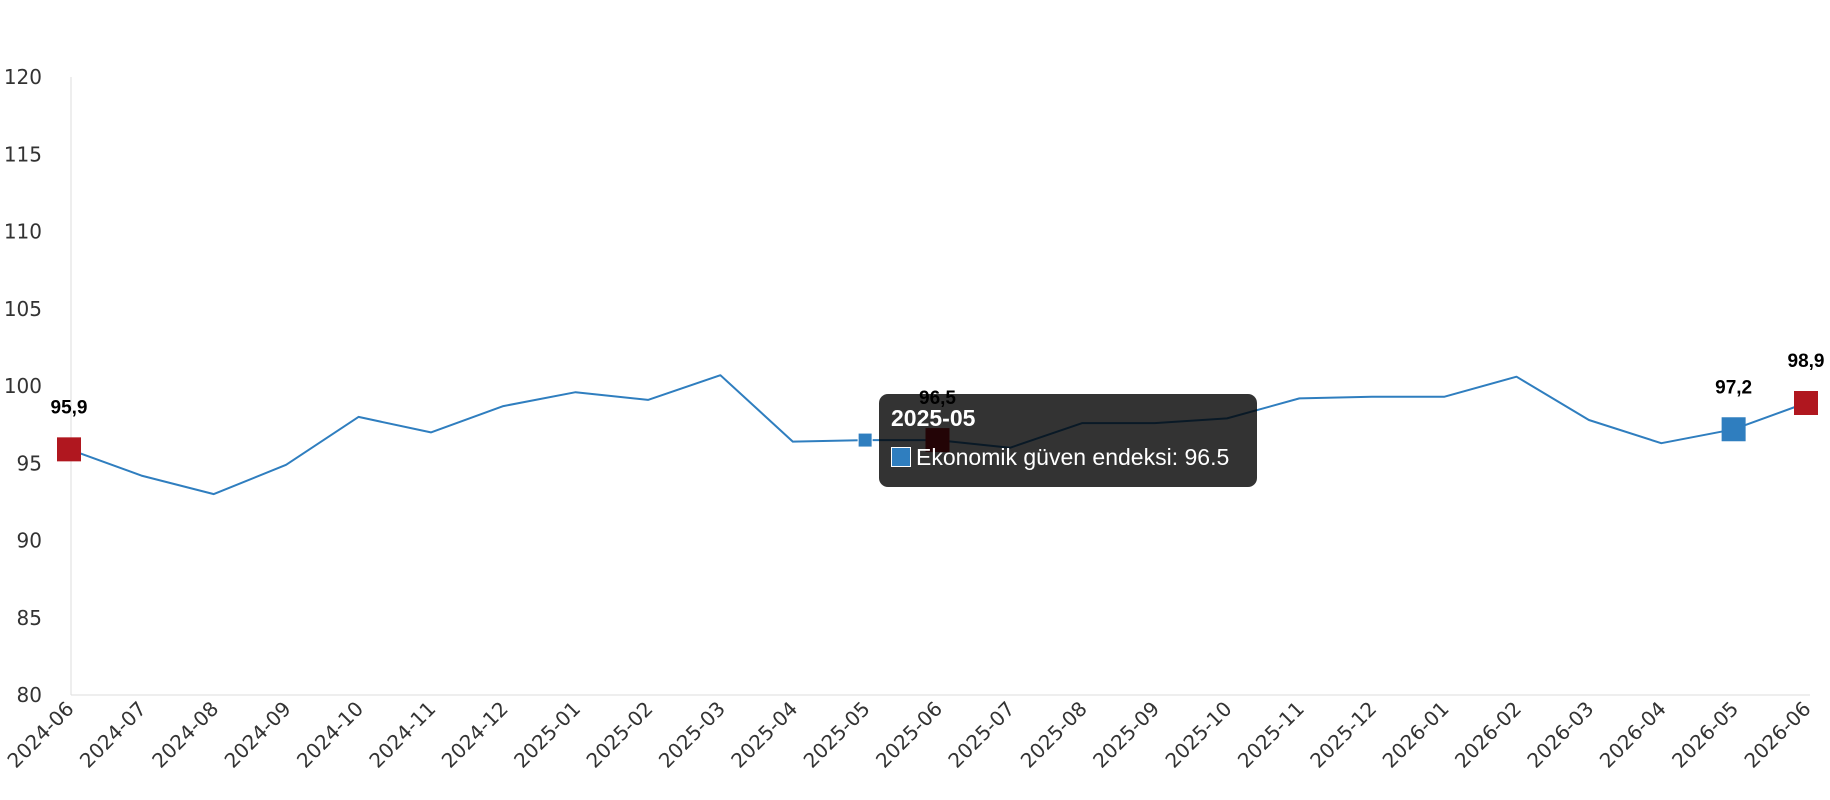 The width and height of the screenshot is (1830, 800). Describe the element at coordinates (113, 735) in the screenshot. I see `x-tick-label: 2024-07` at that location.